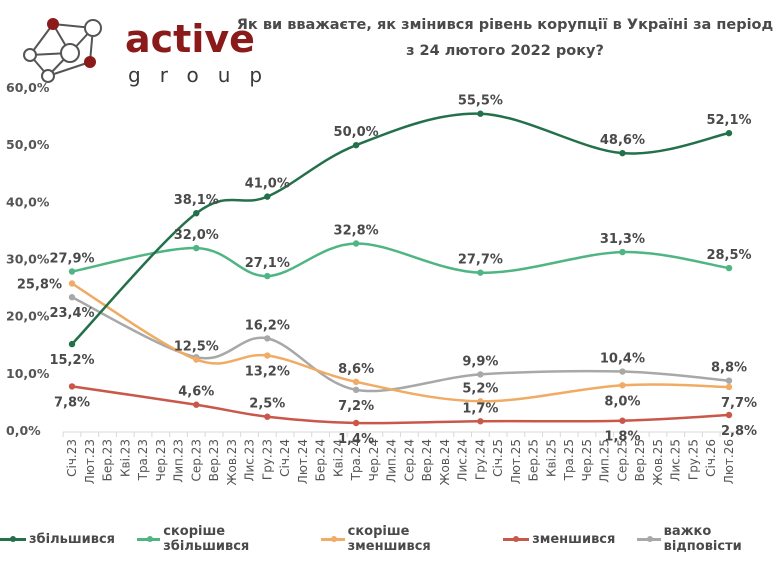 The width and height of the screenshot is (780, 585). I want to click on x-tick-label: Тра.24, so click(356, 460).